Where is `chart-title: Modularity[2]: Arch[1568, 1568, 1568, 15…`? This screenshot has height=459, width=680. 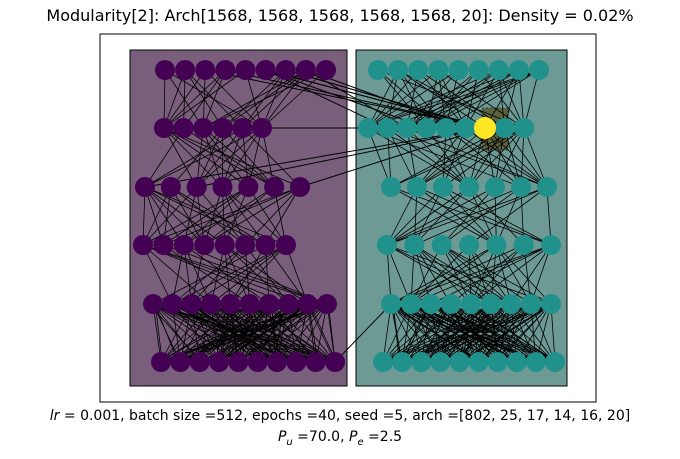
chart-title: Modularity[2]: Arch[1568, 1568, 1568, 15… is located at coordinates (340, 15).